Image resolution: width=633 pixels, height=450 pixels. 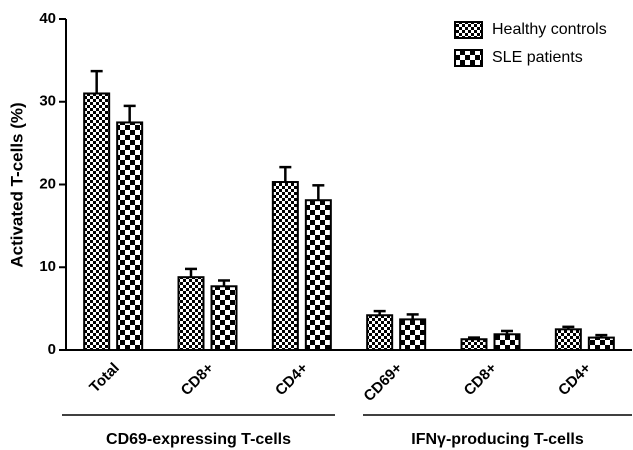 What do you see at coordinates (104, 378) in the screenshot?
I see `x-tick-label: Total` at bounding box center [104, 378].